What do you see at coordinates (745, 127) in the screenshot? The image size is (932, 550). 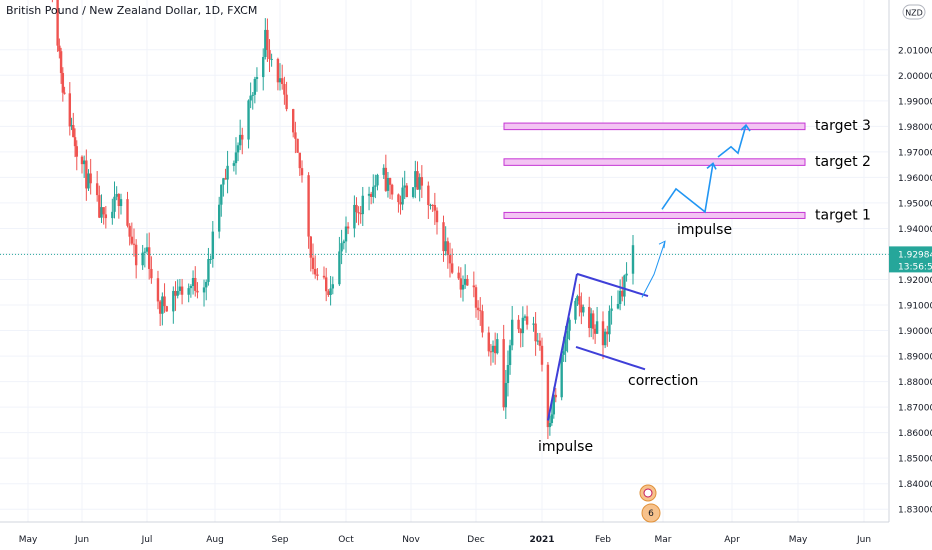 I see `target-path-2-head` at bounding box center [745, 127].